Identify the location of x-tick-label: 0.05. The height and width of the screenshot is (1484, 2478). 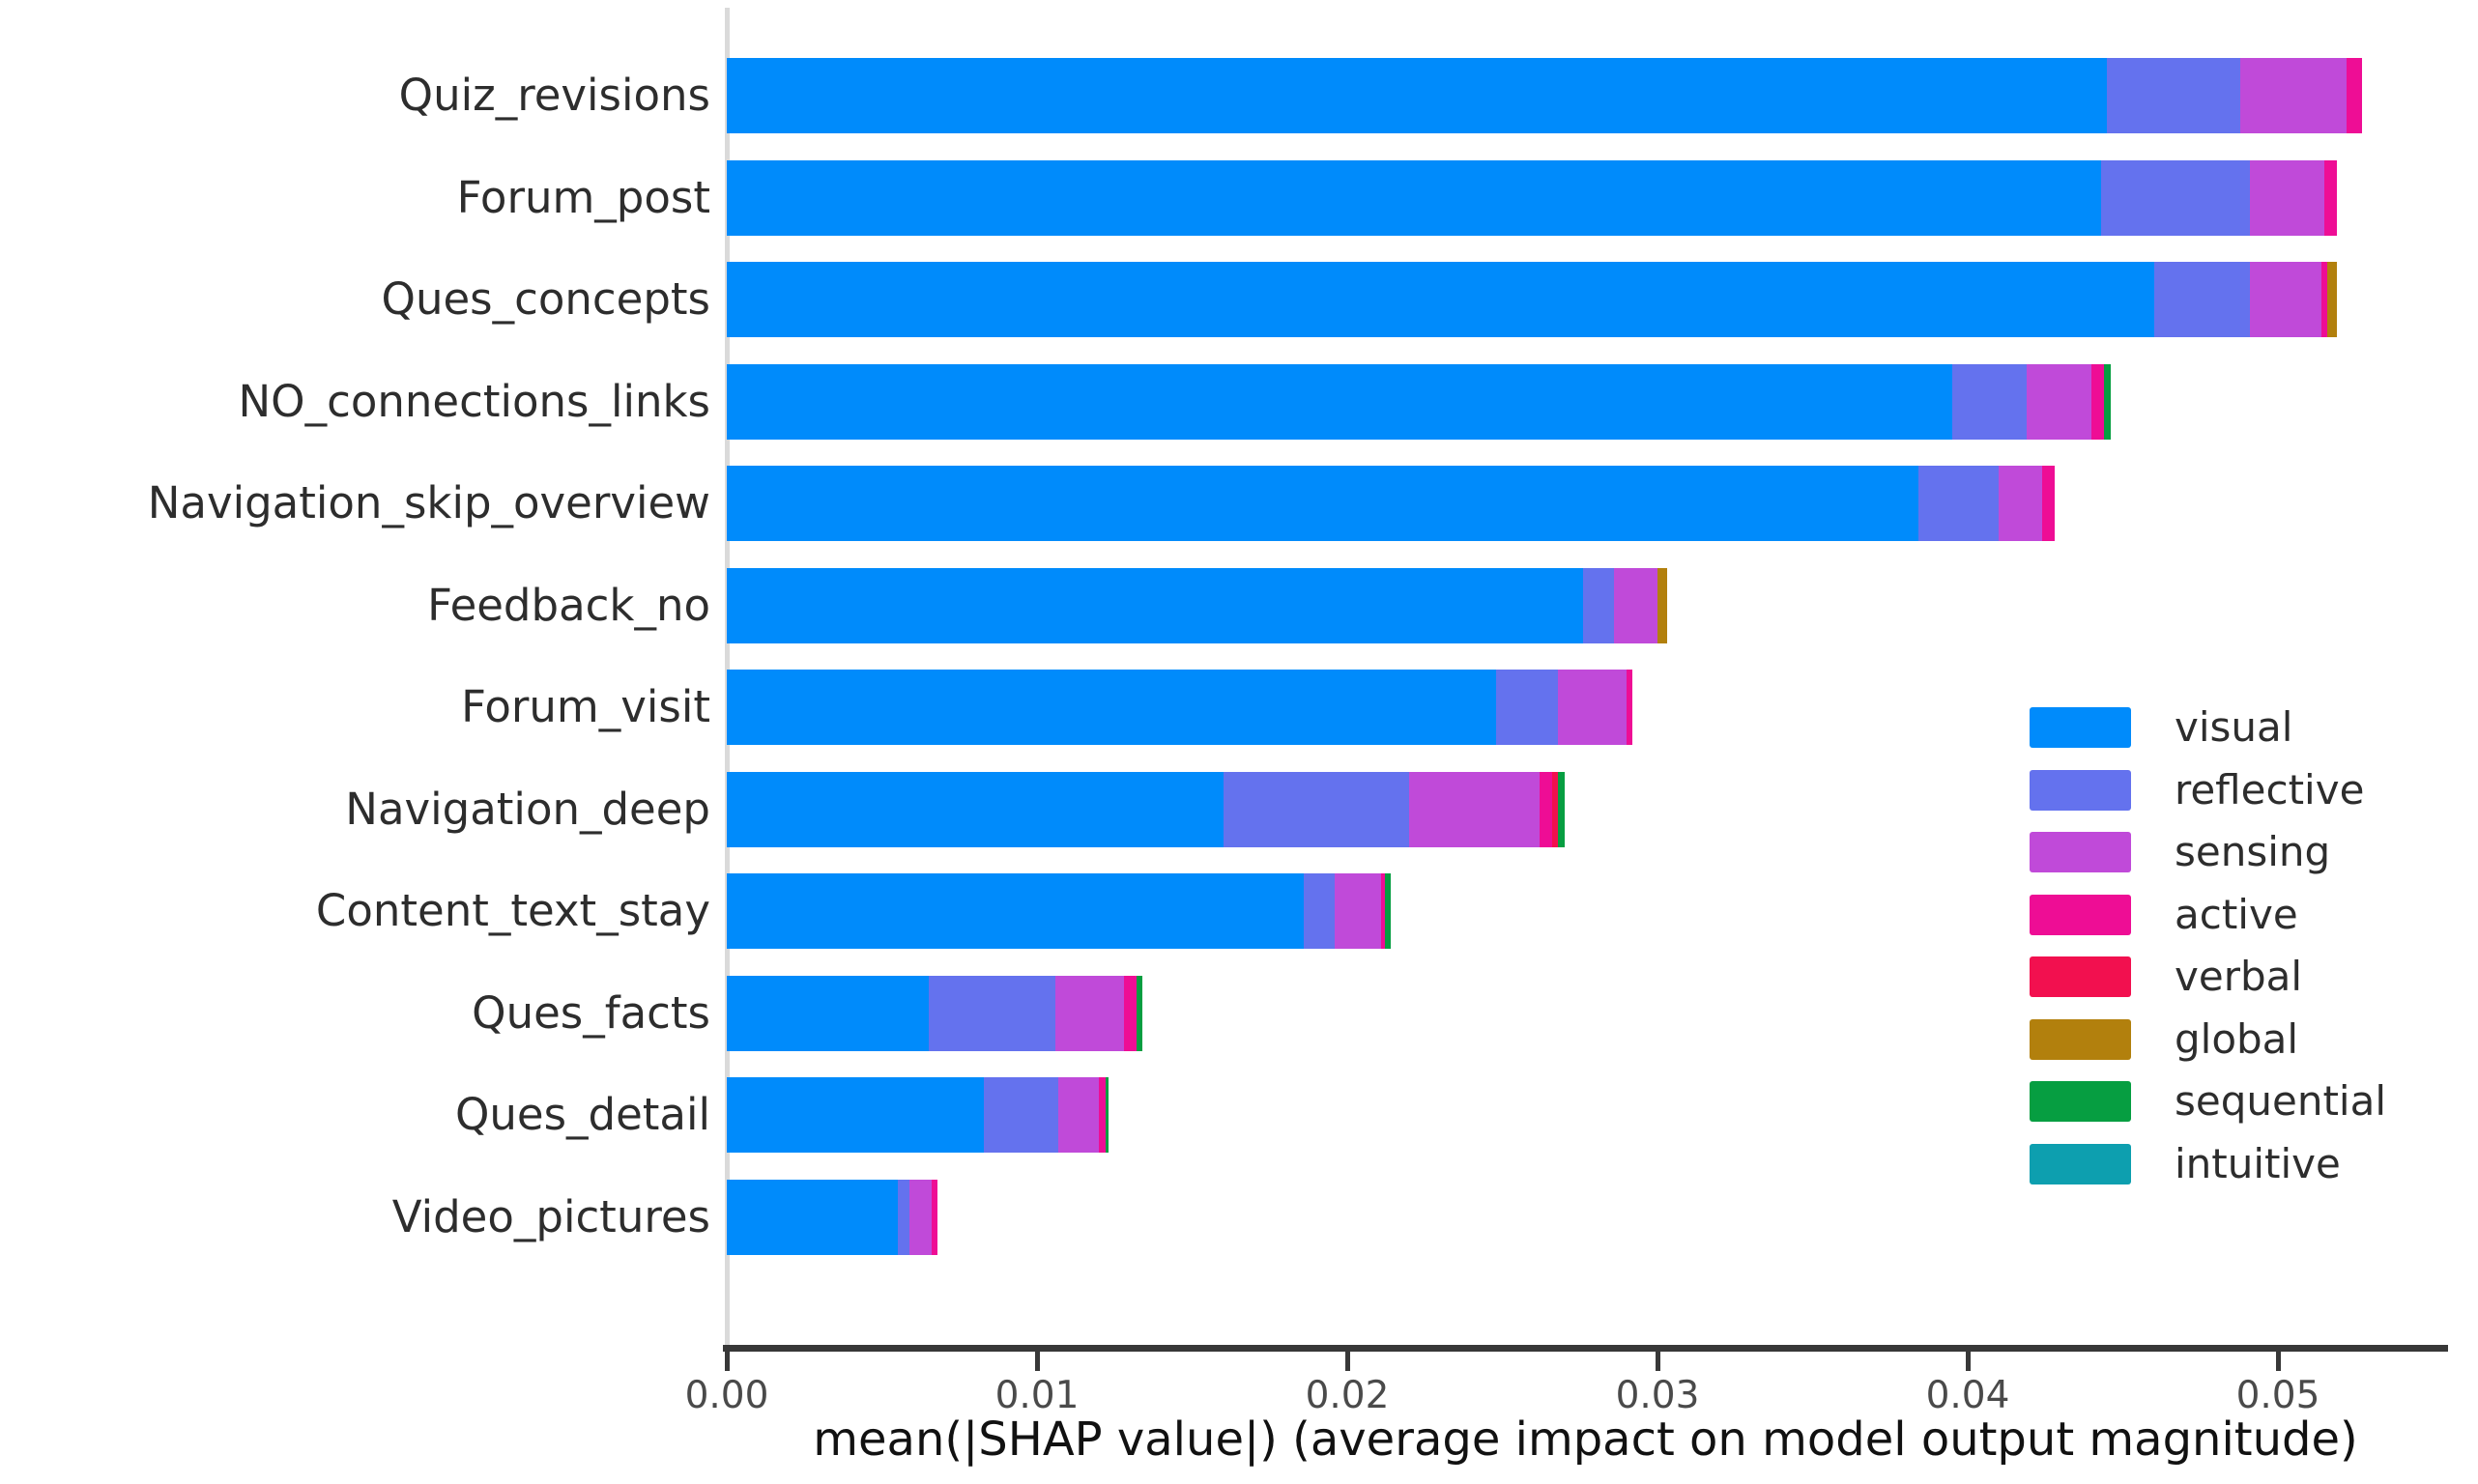
(2277, 1395).